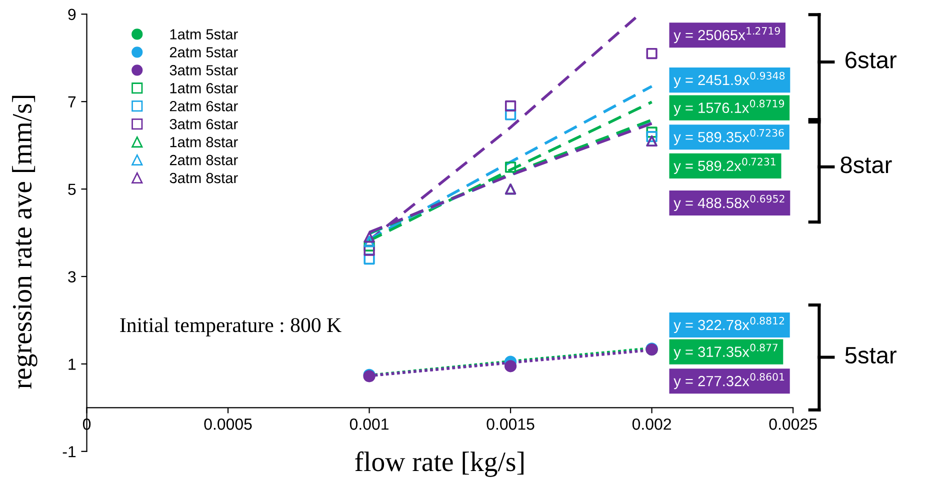 This screenshot has width=933, height=488. I want to click on text: 8star, so click(866, 165).